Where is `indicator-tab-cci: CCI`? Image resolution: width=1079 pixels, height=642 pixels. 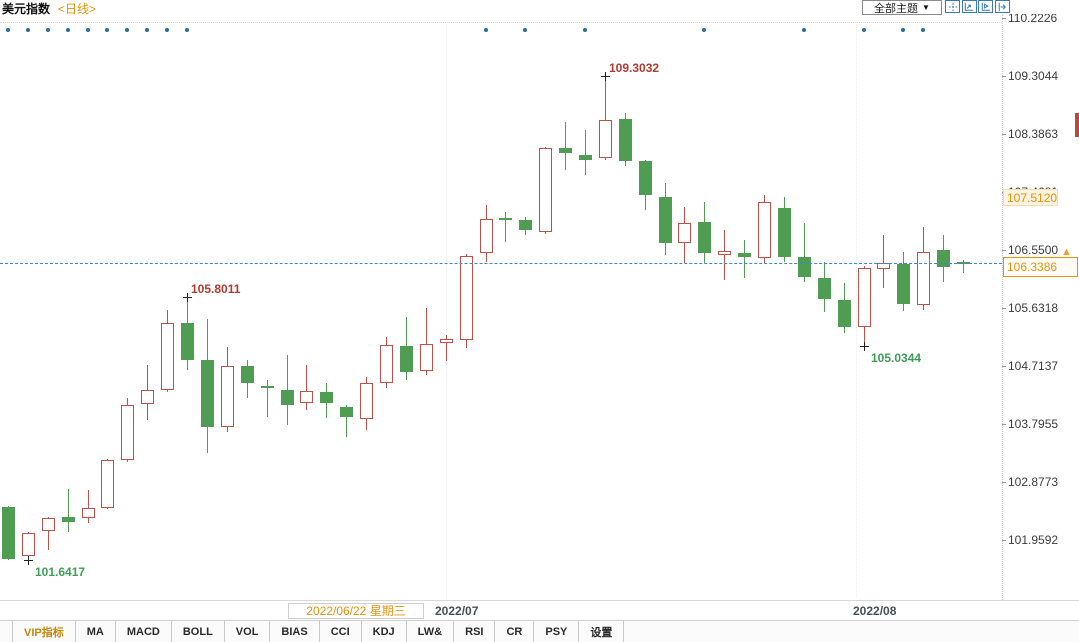
indicator-tab-cci: CCI is located at coordinates (341, 631).